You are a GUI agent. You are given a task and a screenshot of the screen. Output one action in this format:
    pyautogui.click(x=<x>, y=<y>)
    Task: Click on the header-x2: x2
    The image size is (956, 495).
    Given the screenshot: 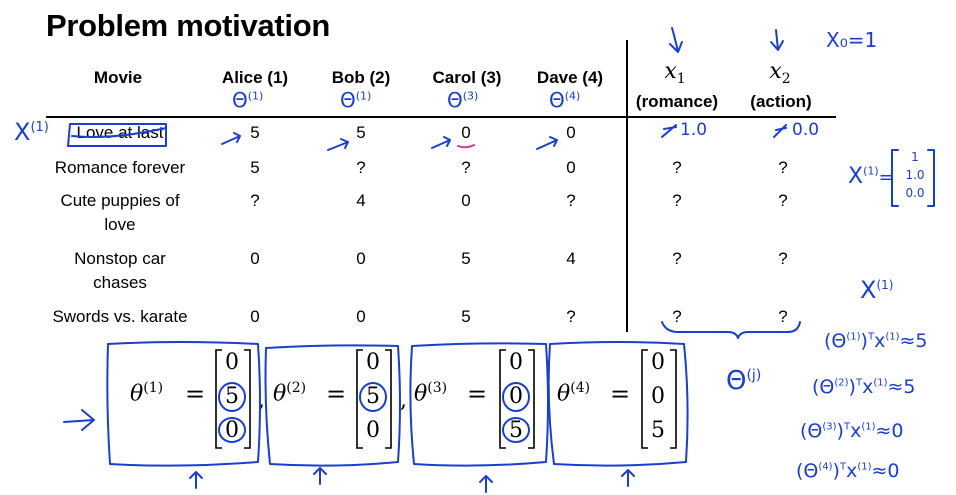 What is the action you would take?
    pyautogui.click(x=780, y=73)
    